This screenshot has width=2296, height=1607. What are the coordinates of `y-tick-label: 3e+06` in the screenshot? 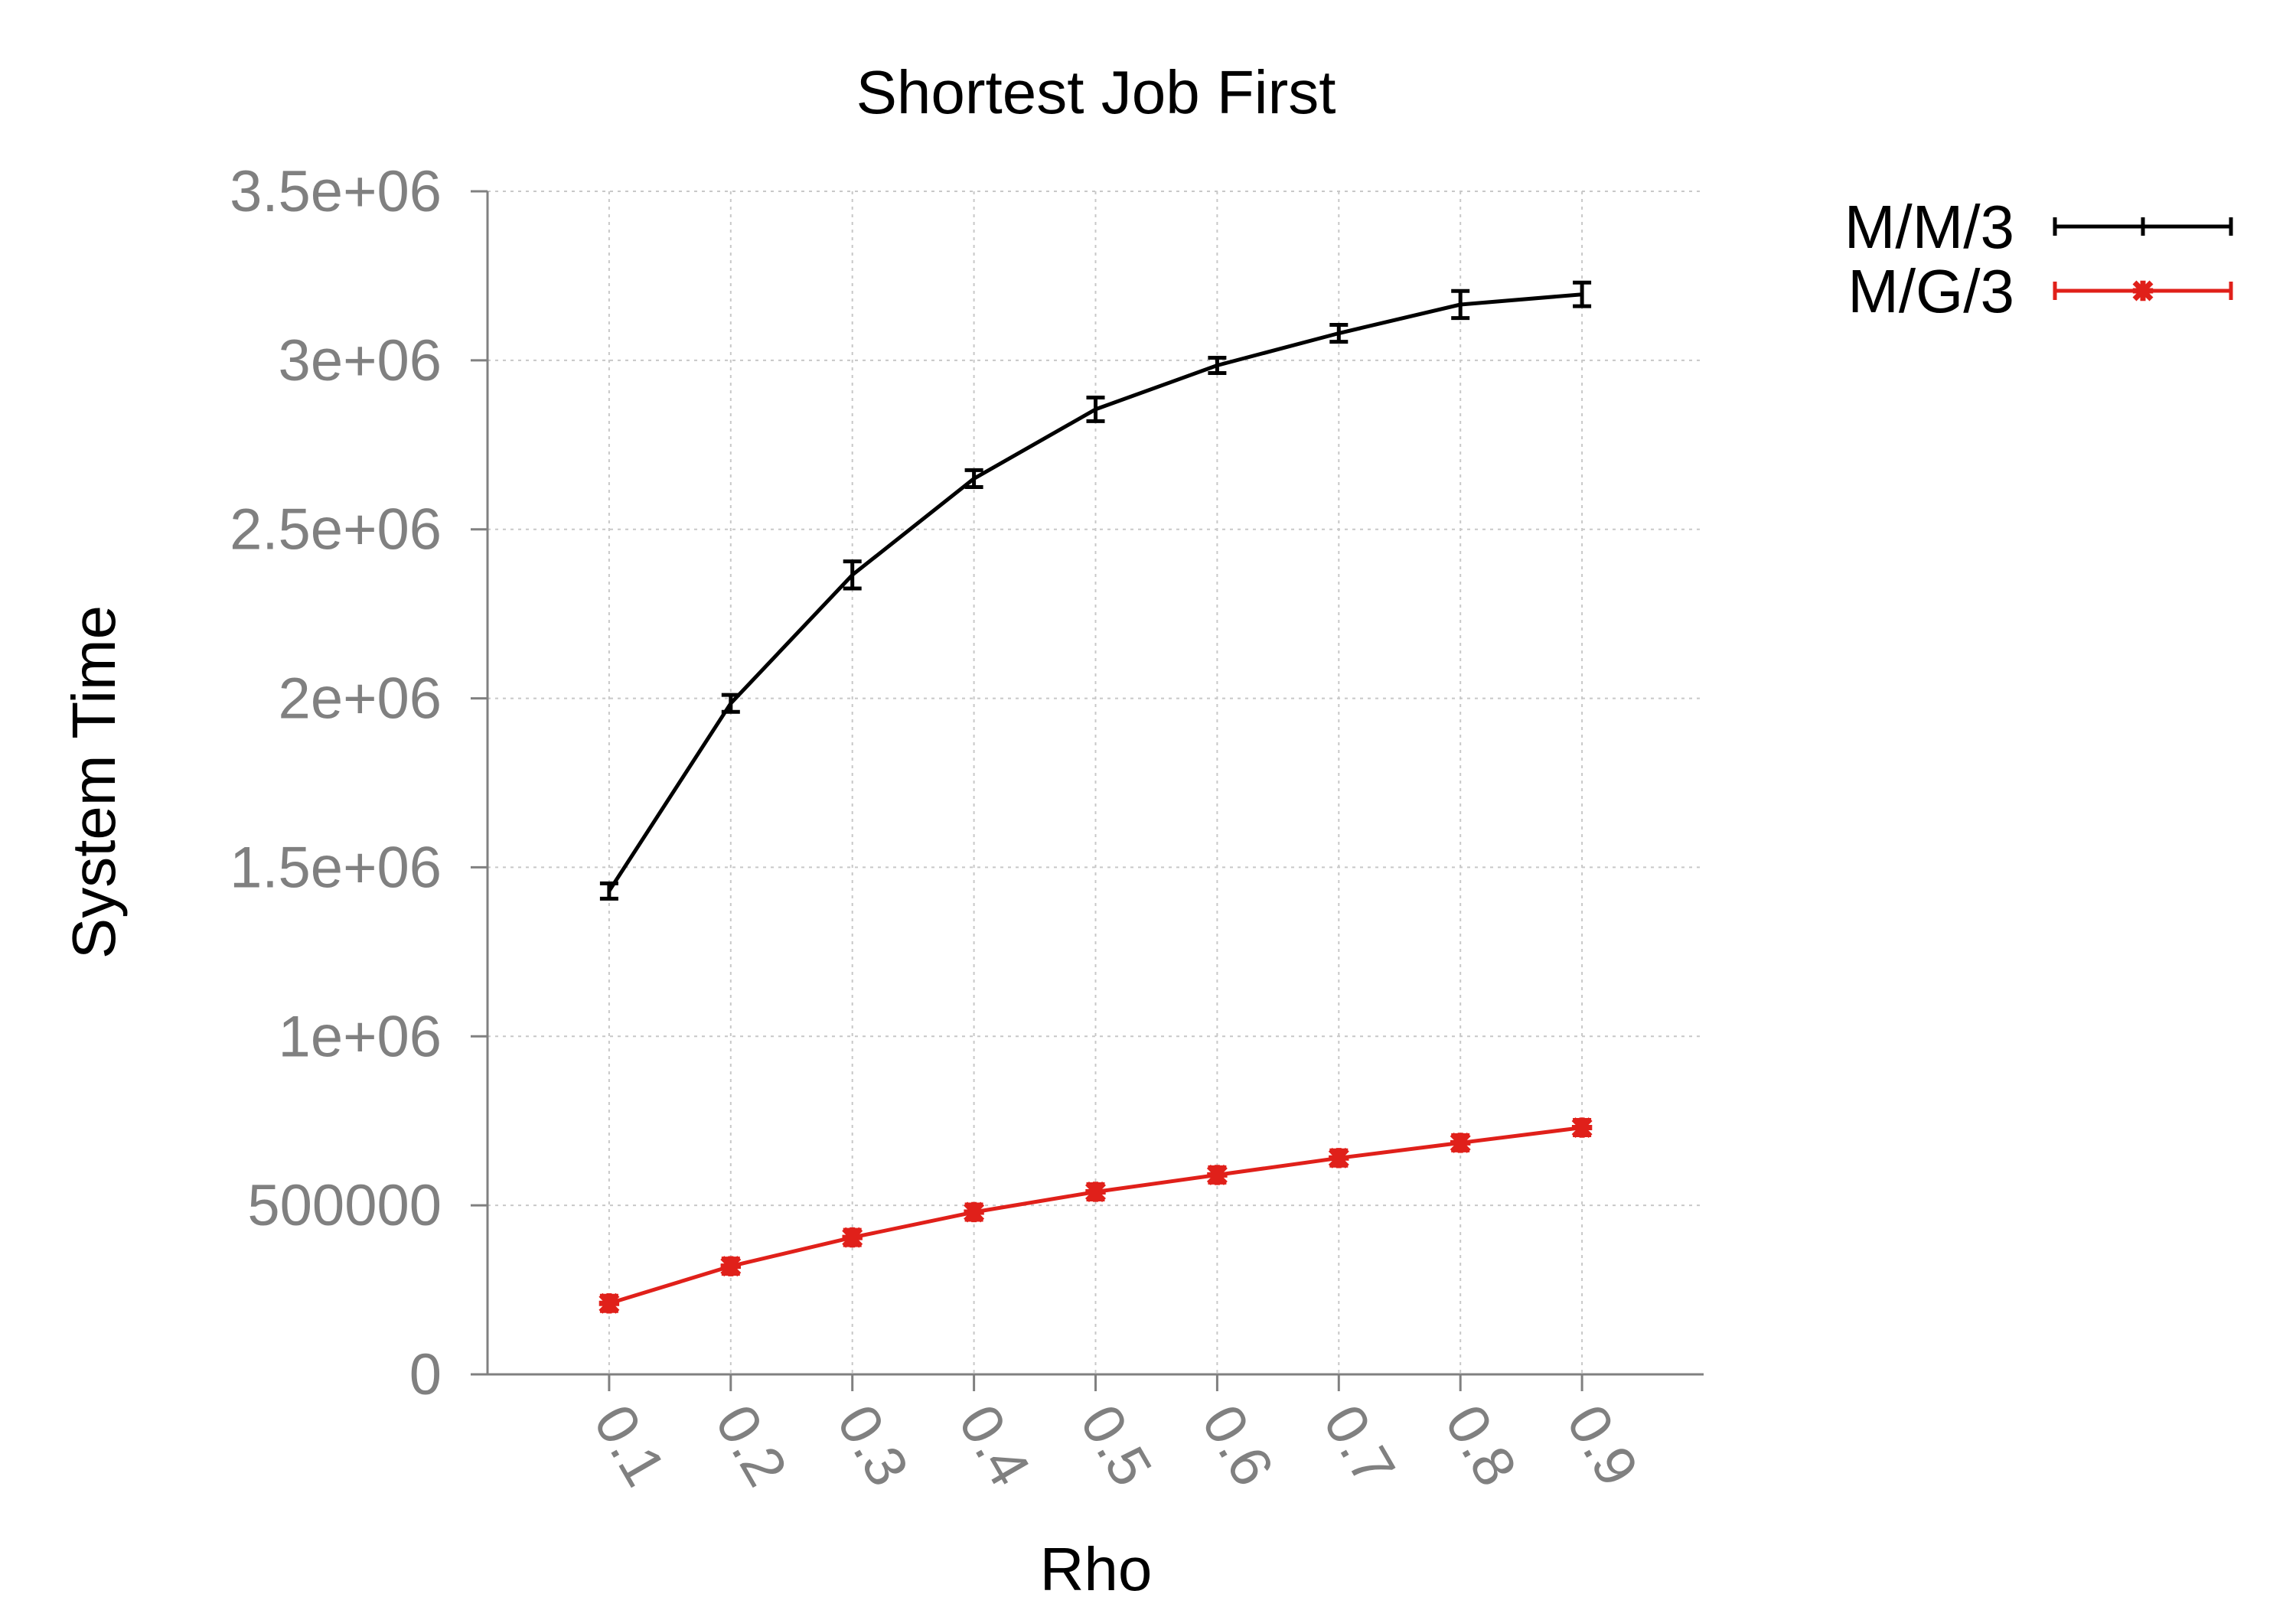 It's located at (360, 360).